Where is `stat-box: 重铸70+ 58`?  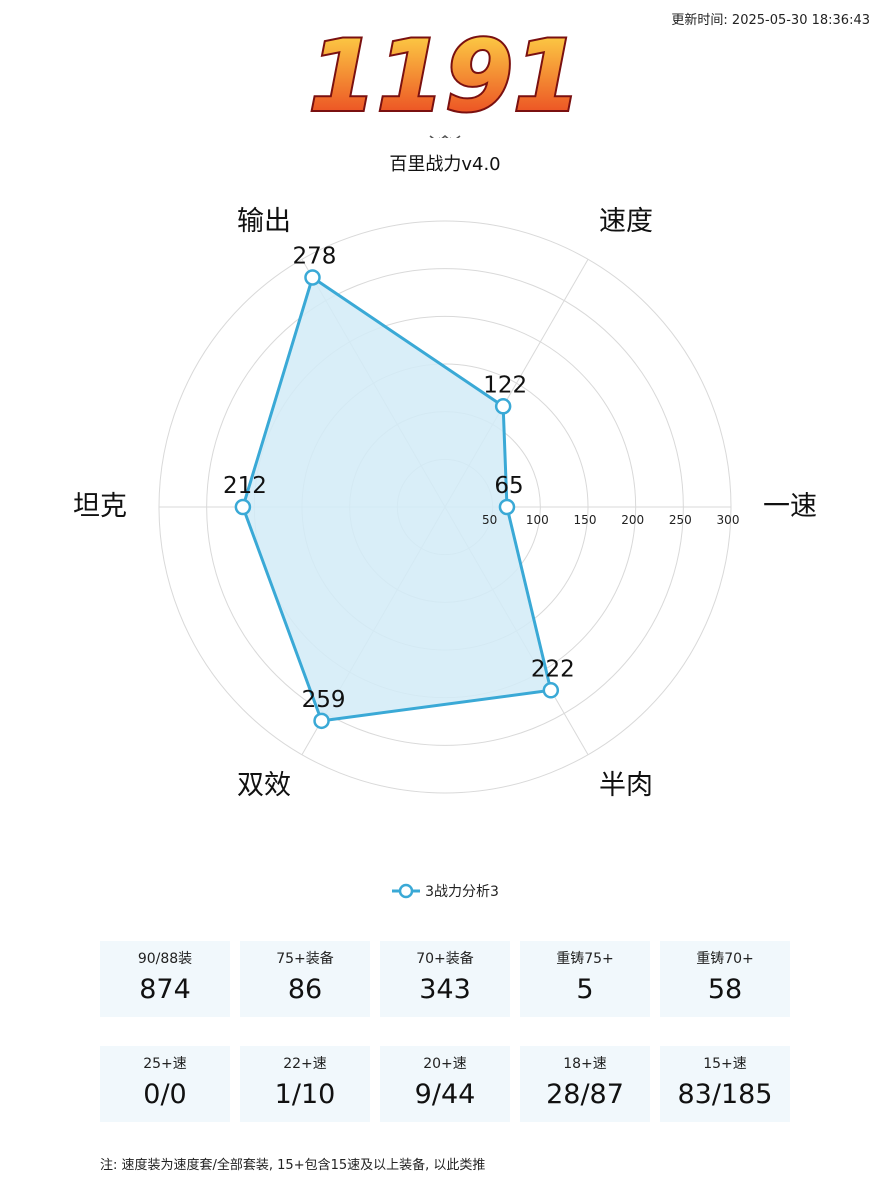
stat-box: 重铸70+ 58 is located at coordinates (725, 979).